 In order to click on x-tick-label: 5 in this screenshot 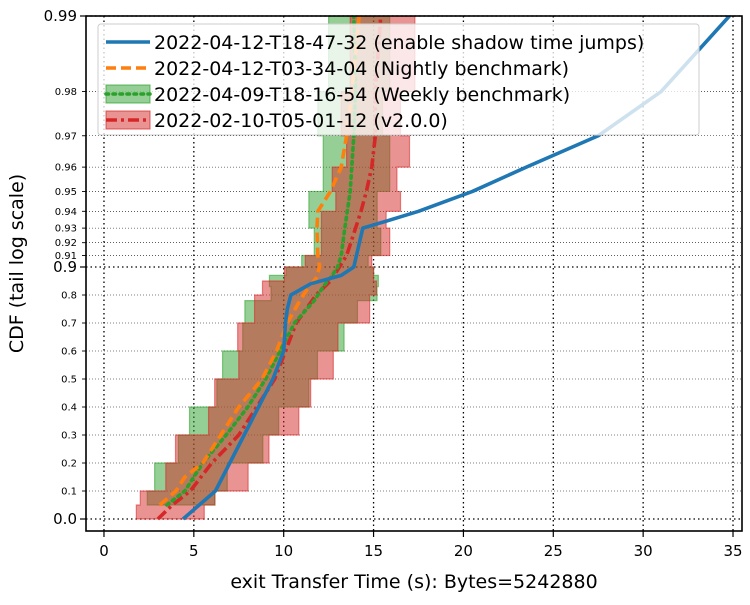, I will do `click(194, 551)`.